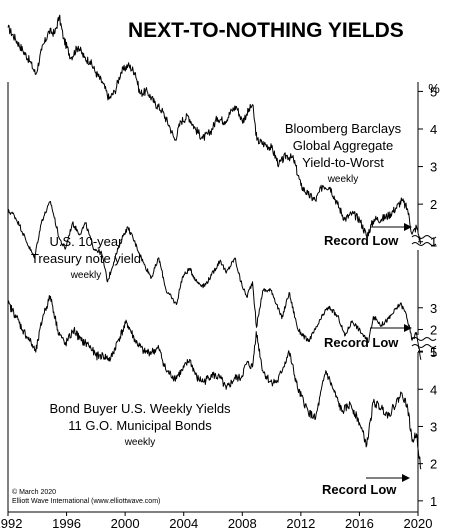 This screenshot has width=450, height=529. I want to click on x-tick-label: 2020, so click(418, 522).